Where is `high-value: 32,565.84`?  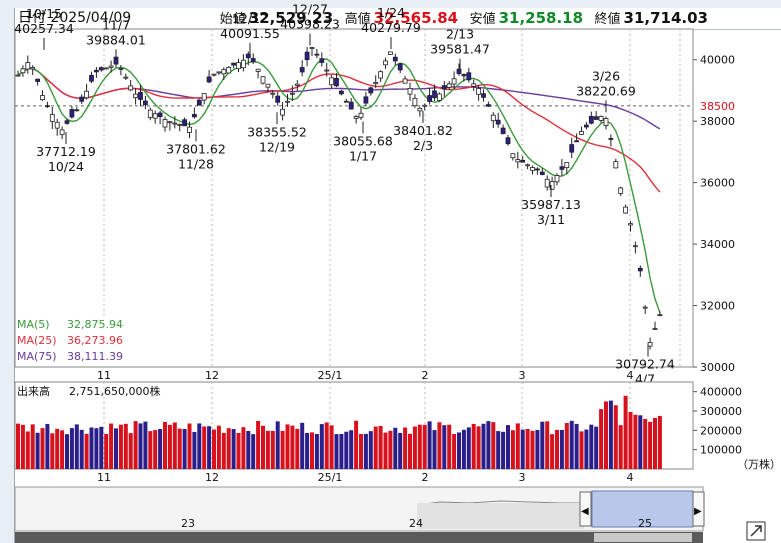 high-value: 32,565.84 is located at coordinates (416, 18).